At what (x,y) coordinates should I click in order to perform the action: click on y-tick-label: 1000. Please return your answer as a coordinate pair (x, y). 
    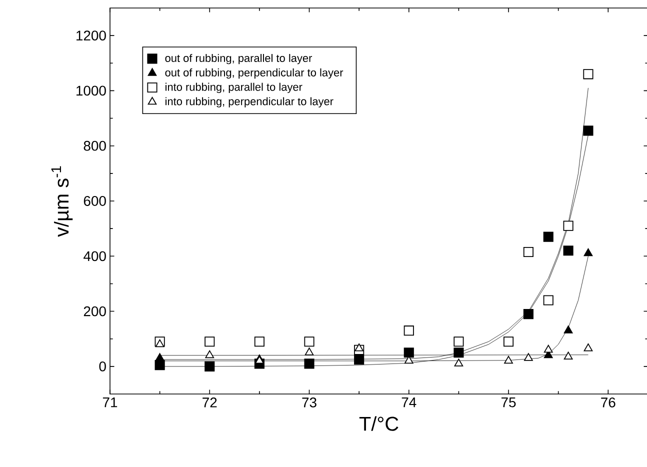
    Looking at the image, I should click on (91, 91).